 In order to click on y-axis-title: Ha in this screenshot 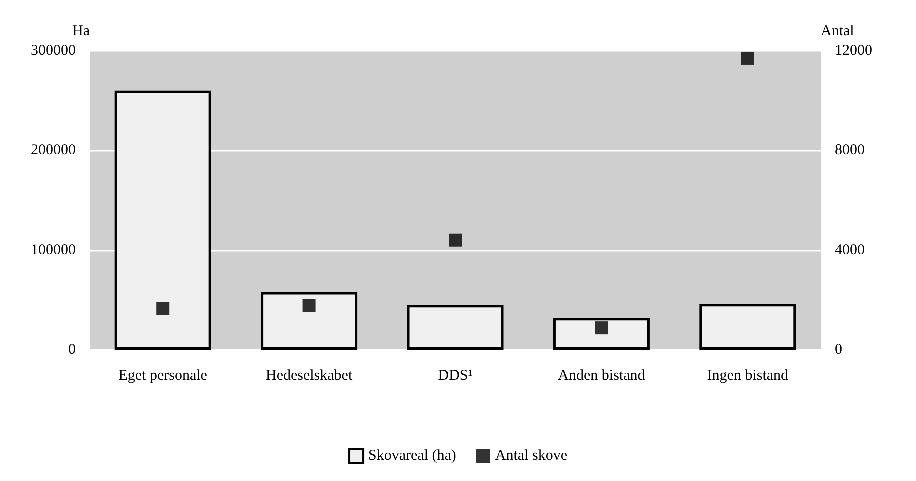, I will do `click(81, 32)`.